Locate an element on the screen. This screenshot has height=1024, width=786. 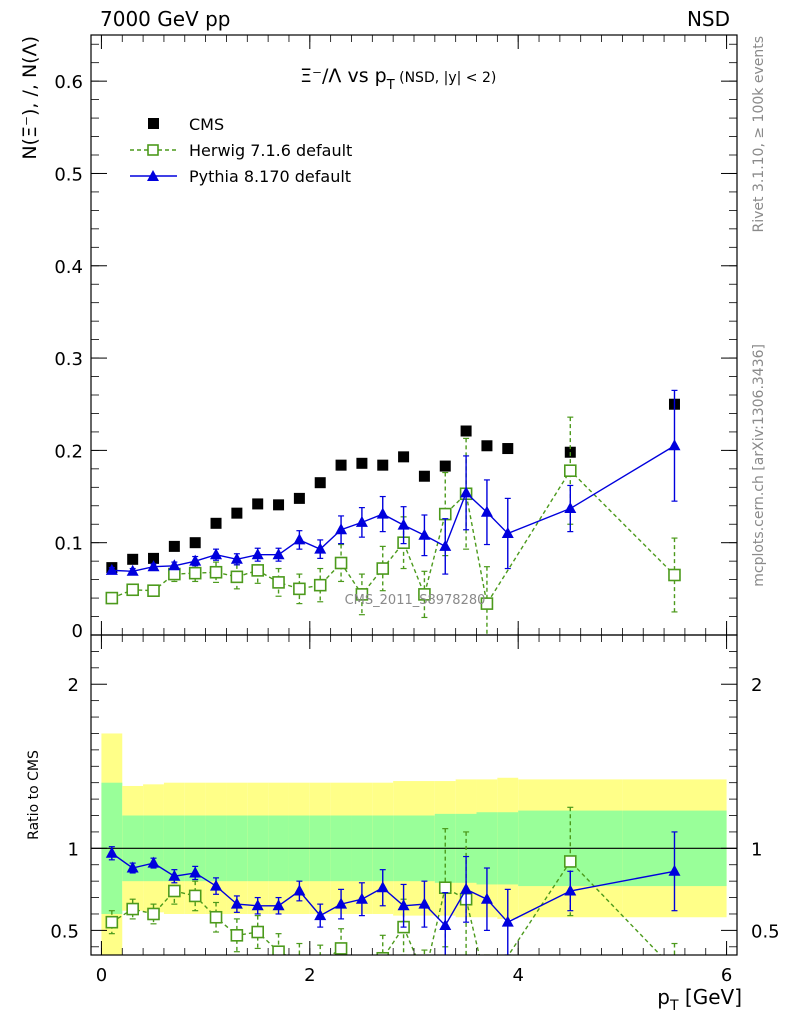
ratio-tick-label-right: 0.5 is located at coordinates (765, 931).